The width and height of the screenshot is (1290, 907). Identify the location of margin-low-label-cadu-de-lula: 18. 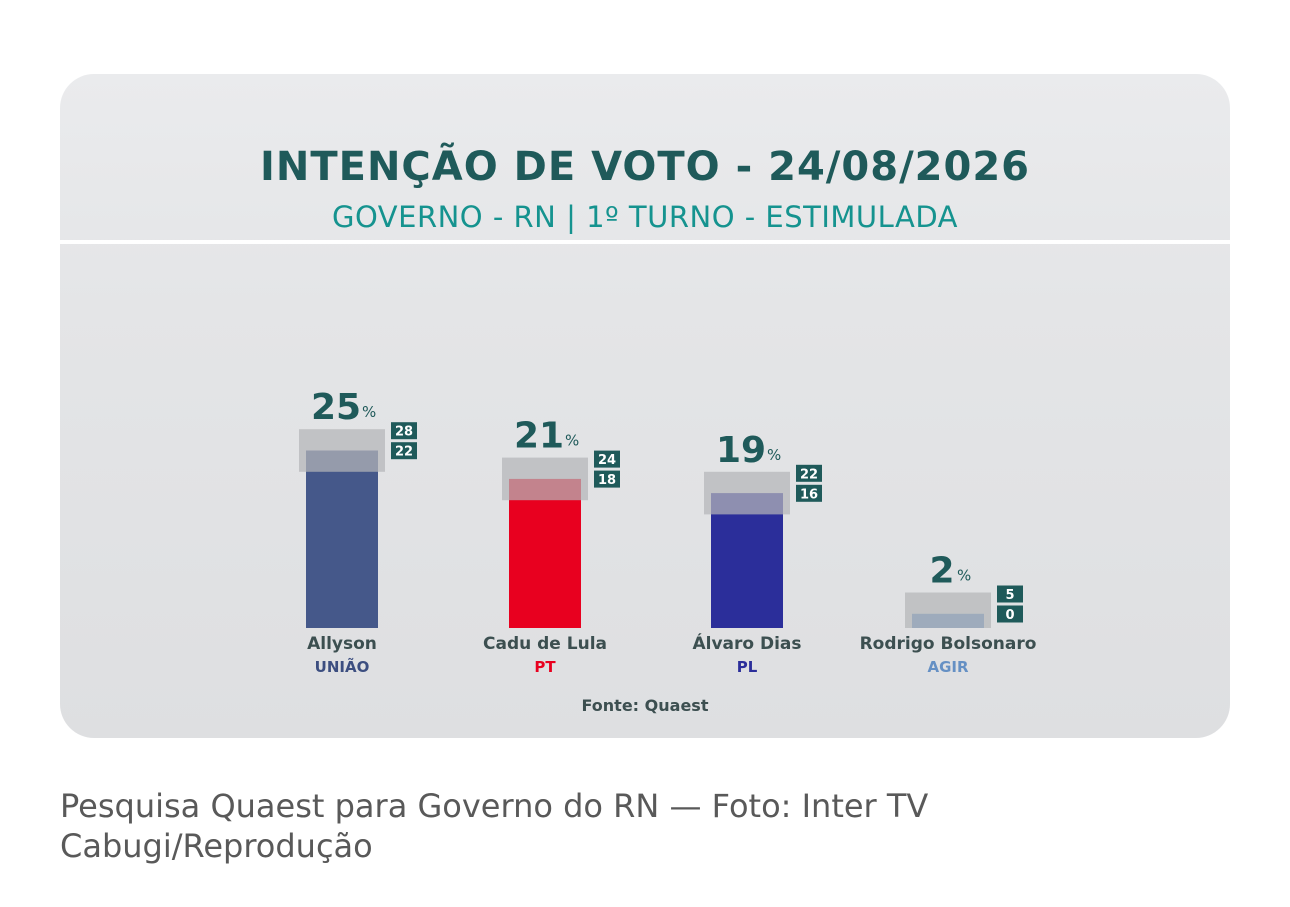
(607, 480).